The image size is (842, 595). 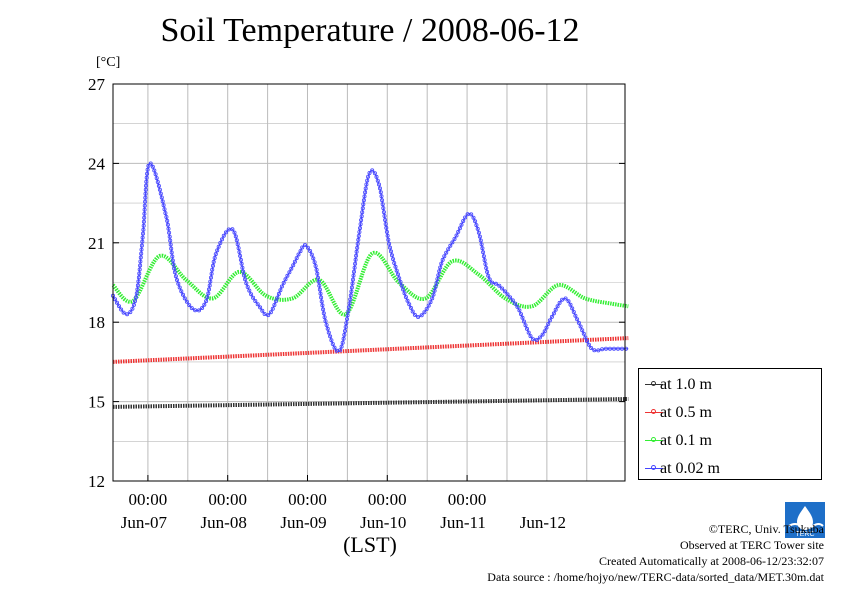 I want to click on legend-label: at 0.5 m, so click(x=686, y=412).